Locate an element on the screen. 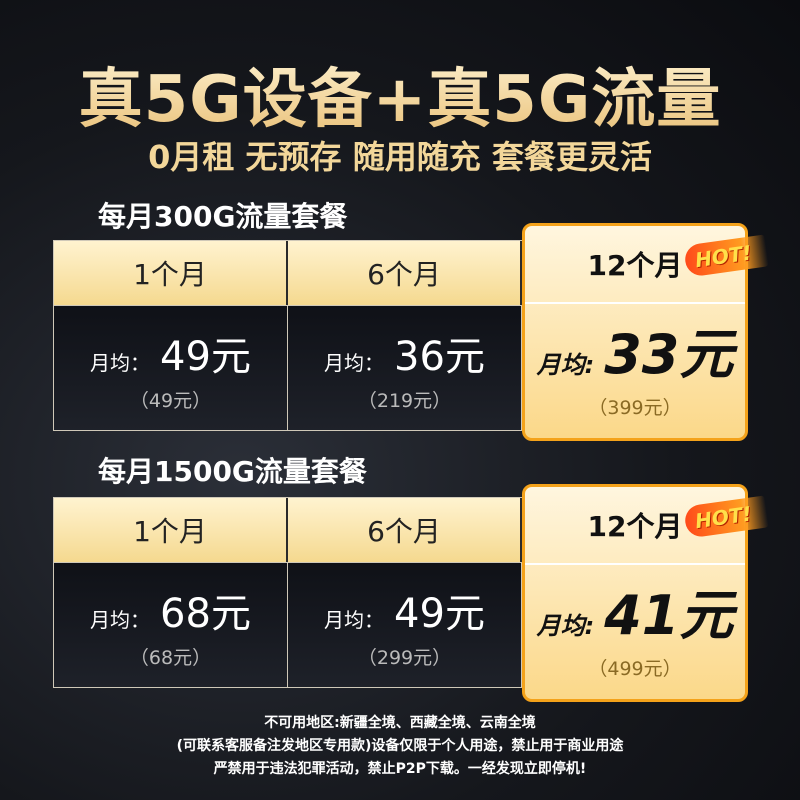 The width and height of the screenshot is (800, 800). total-price: （219元） is located at coordinates (404, 400).